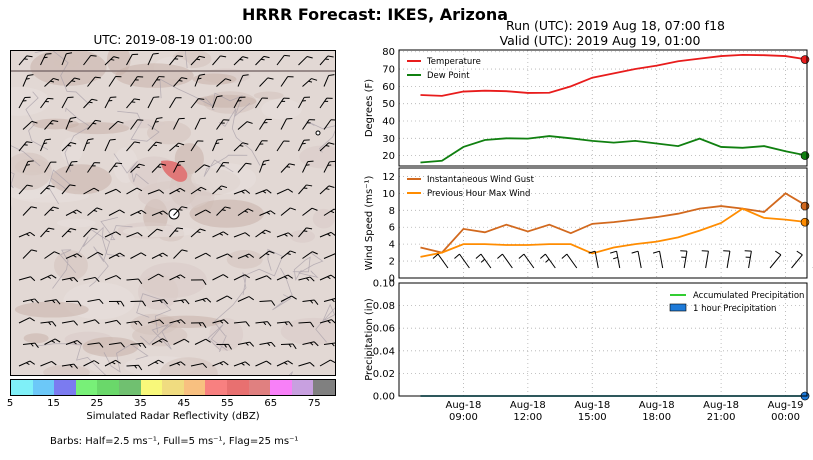 The image size is (813, 460). Describe the element at coordinates (603, 108) in the screenshot. I see `plot-frame` at that location.